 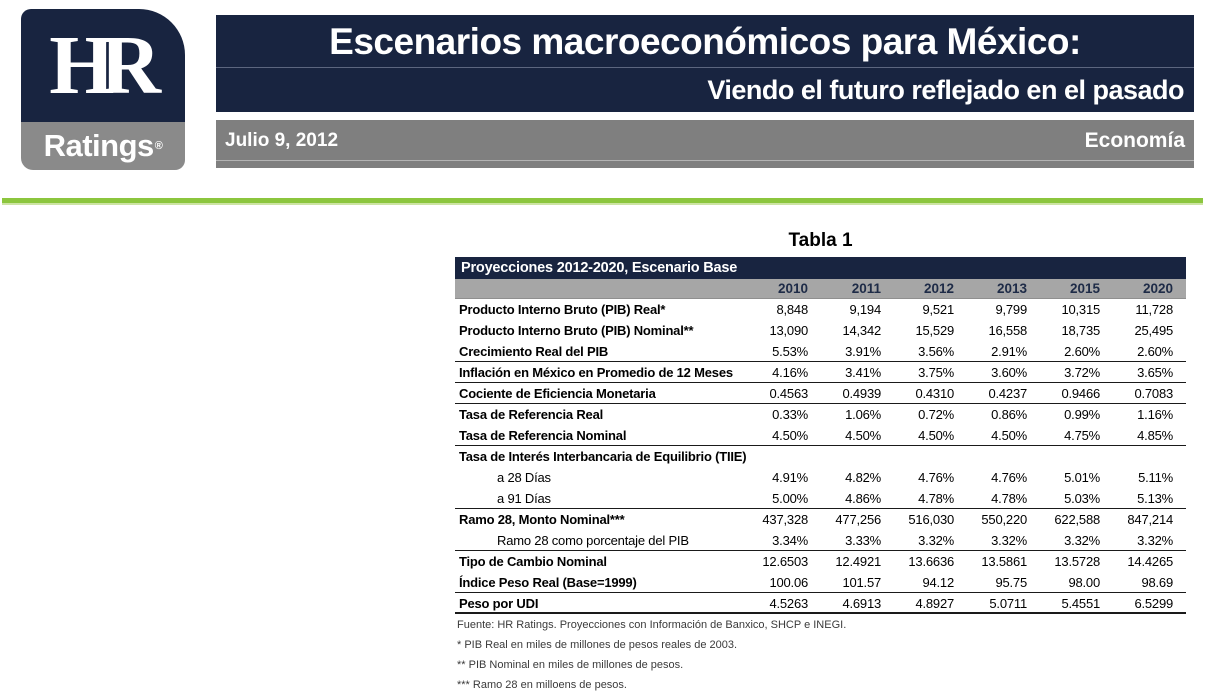 What do you see at coordinates (788, 603) in the screenshot?
I see `cell-value: 4.5263` at bounding box center [788, 603].